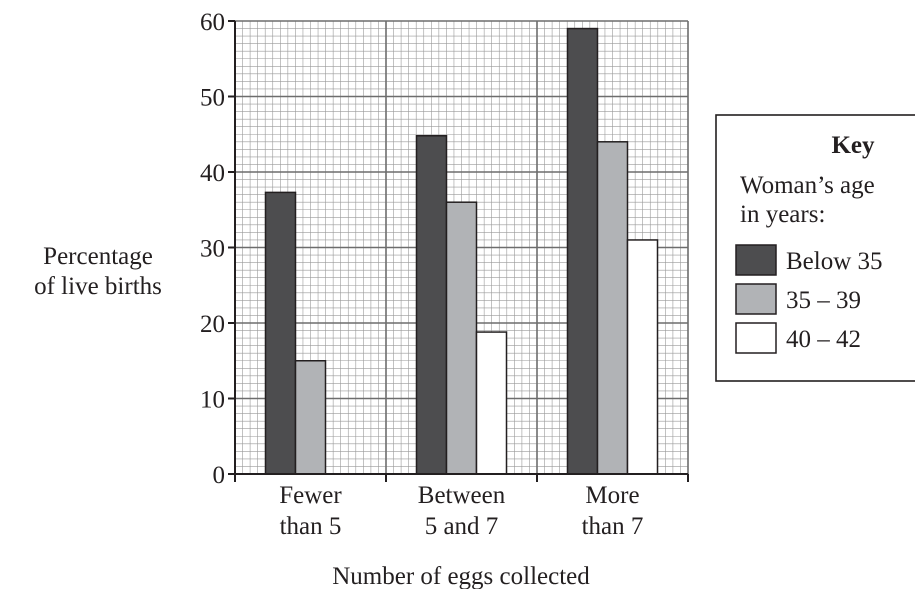 The height and width of the screenshot is (589, 915). I want to click on y-axis-label-line-2: of live births, so click(98, 286).